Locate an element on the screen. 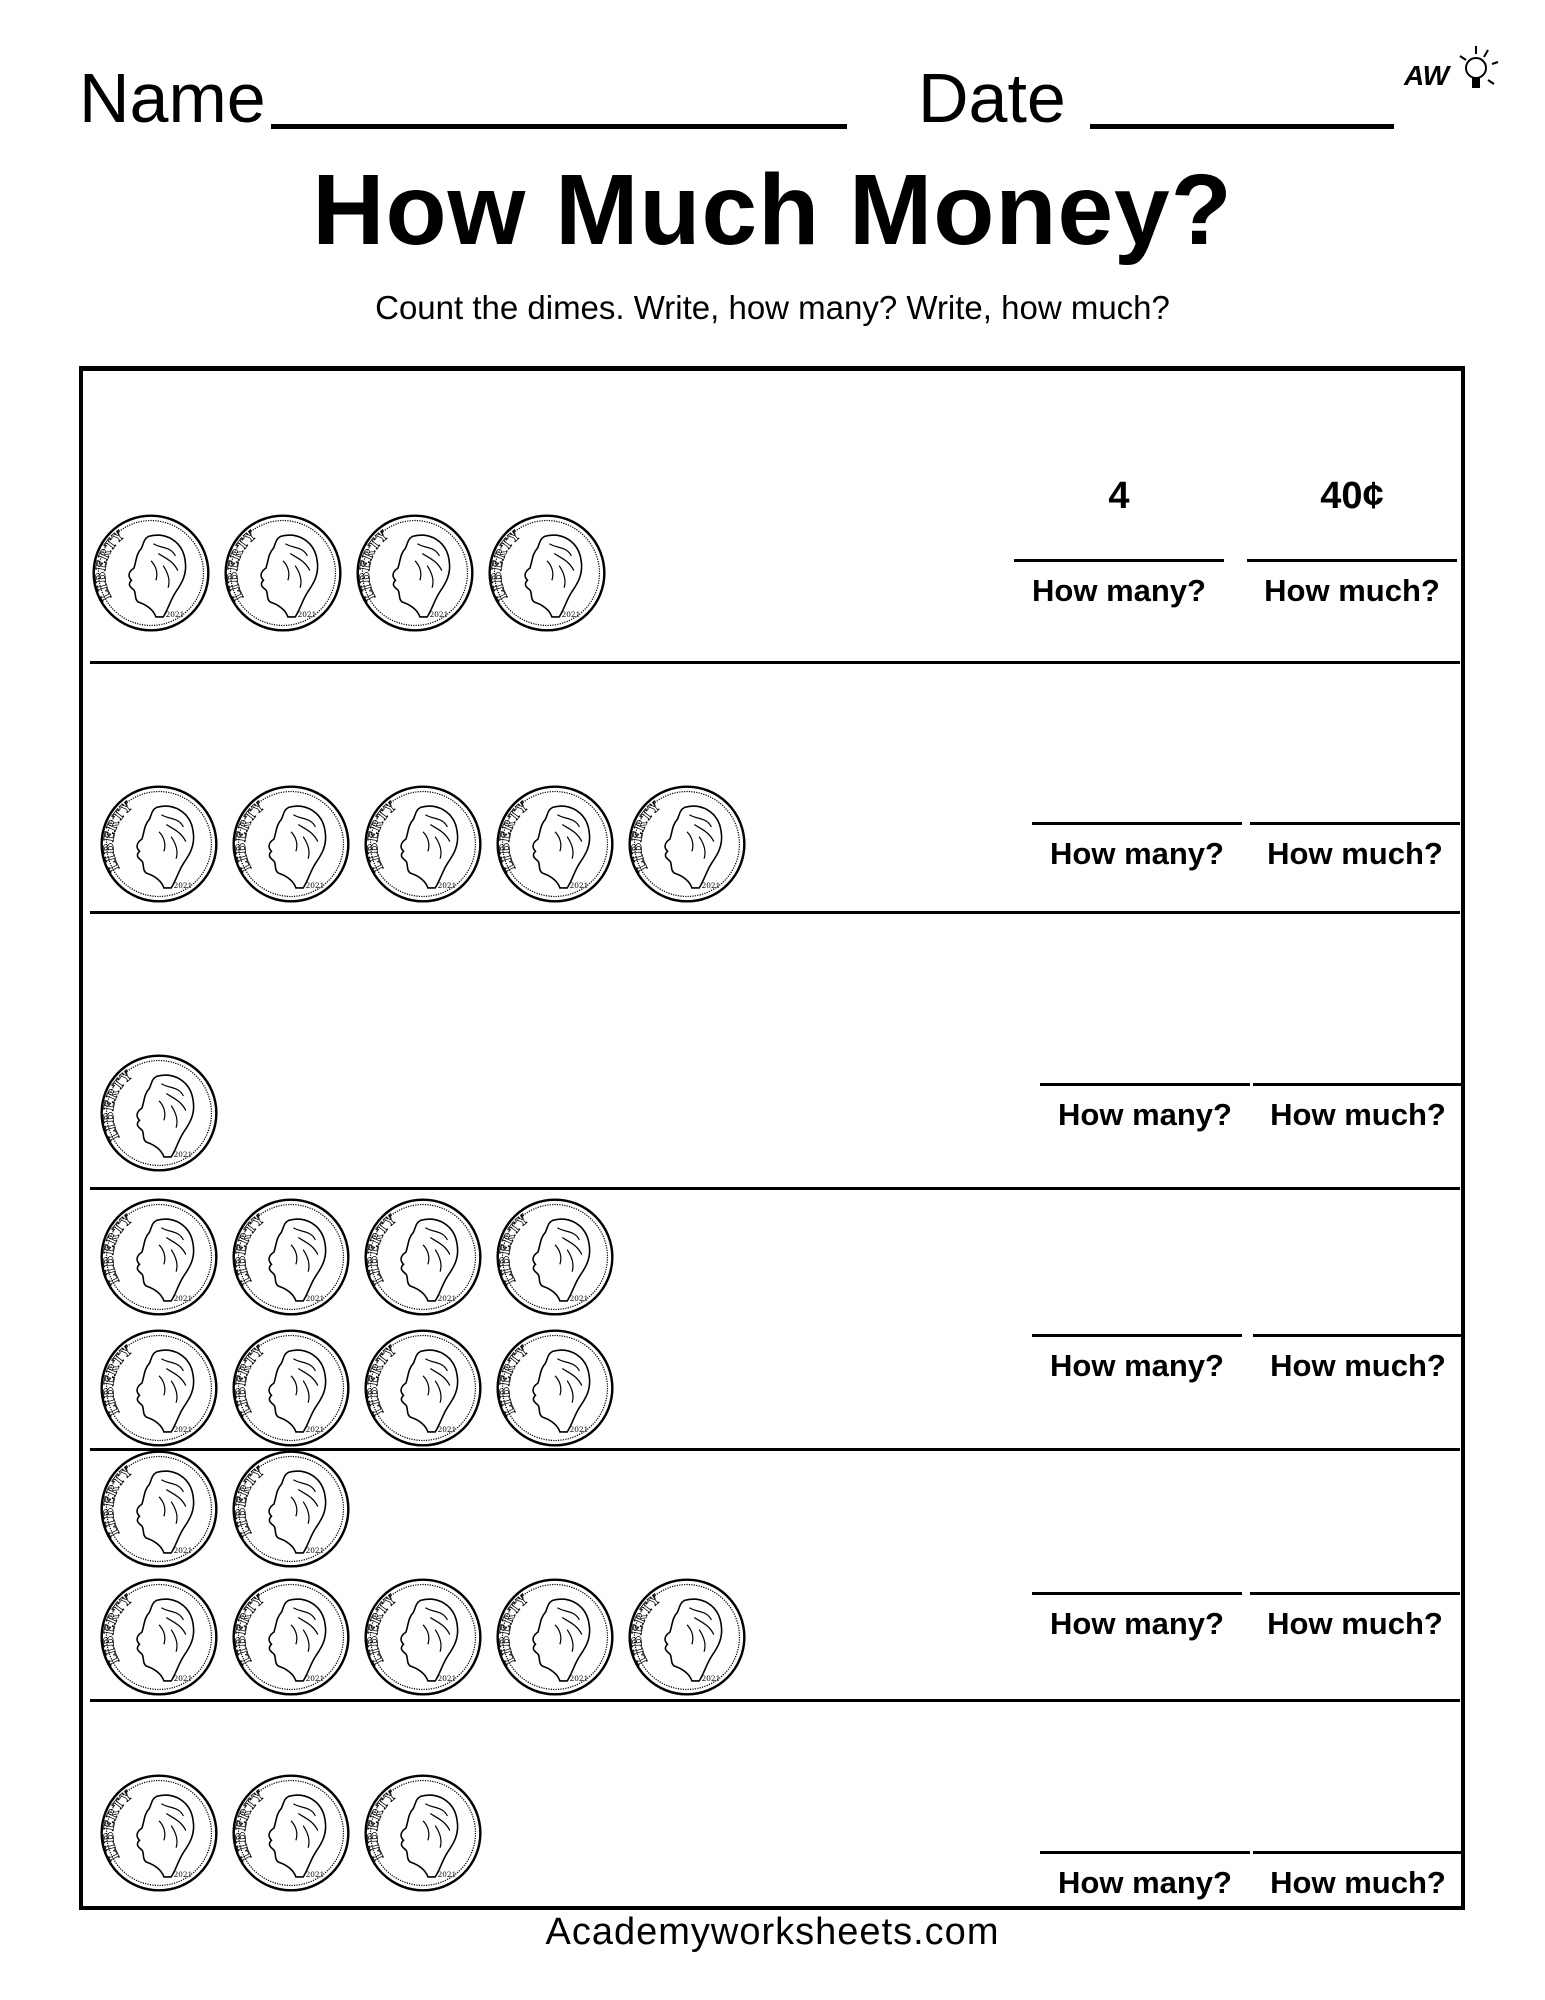 The image size is (1545, 2000). logo-text: AW is located at coordinates (1427, 75).